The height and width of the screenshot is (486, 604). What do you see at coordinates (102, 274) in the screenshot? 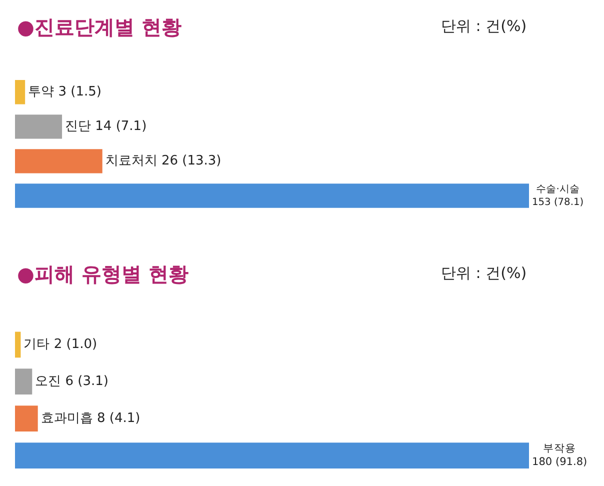
I see `chart-title: ●피해 유형별 현황` at bounding box center [102, 274].